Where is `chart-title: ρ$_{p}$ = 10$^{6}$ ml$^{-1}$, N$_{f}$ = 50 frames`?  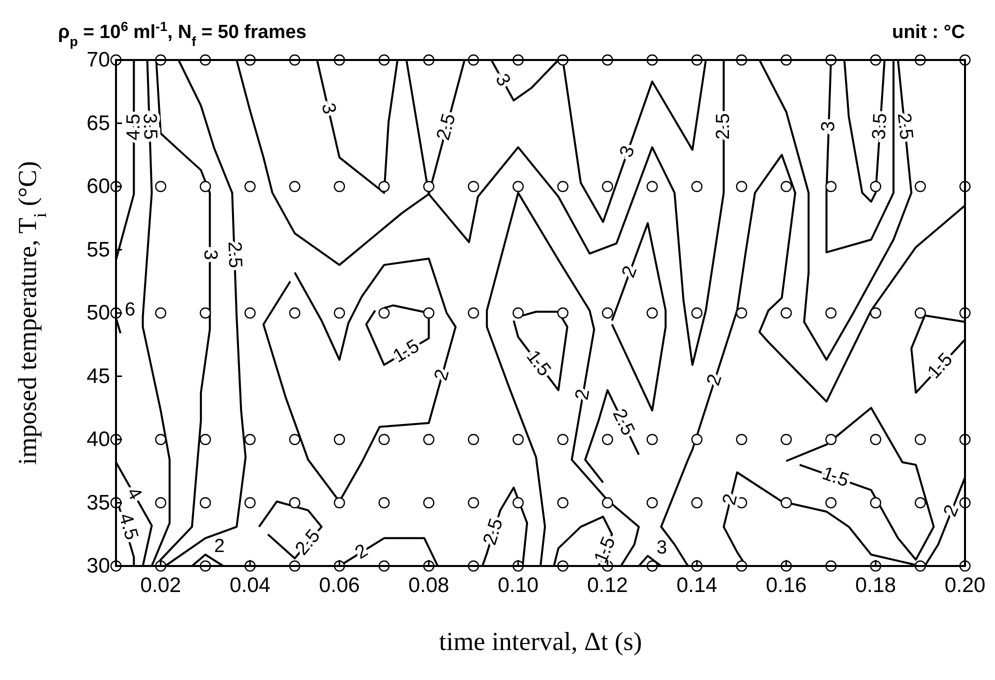 chart-title: ρ$_{p}$ = 10$^{6}$ ml$^{-1}$, N$_{f}$ = 50 frames is located at coordinates (182, 33).